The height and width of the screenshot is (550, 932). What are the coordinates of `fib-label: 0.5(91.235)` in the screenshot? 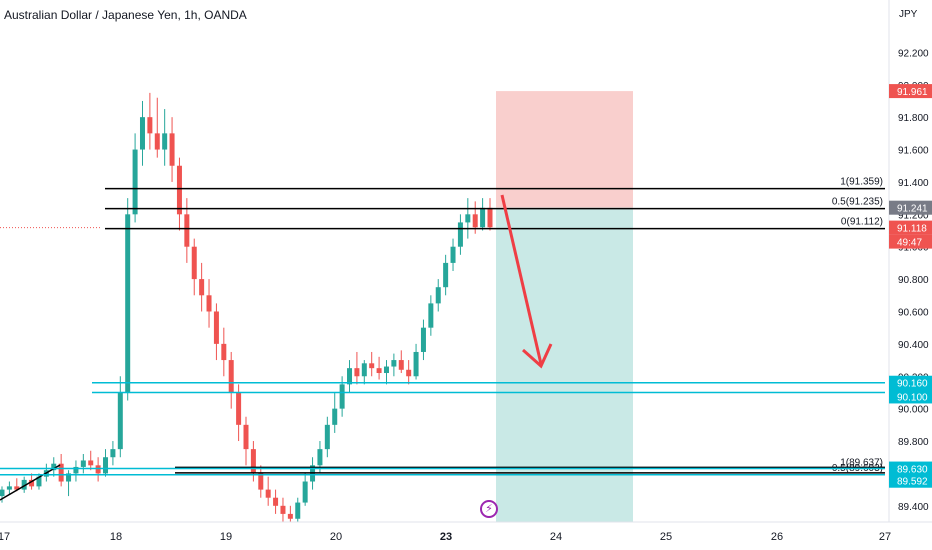 It's located at (857, 202).